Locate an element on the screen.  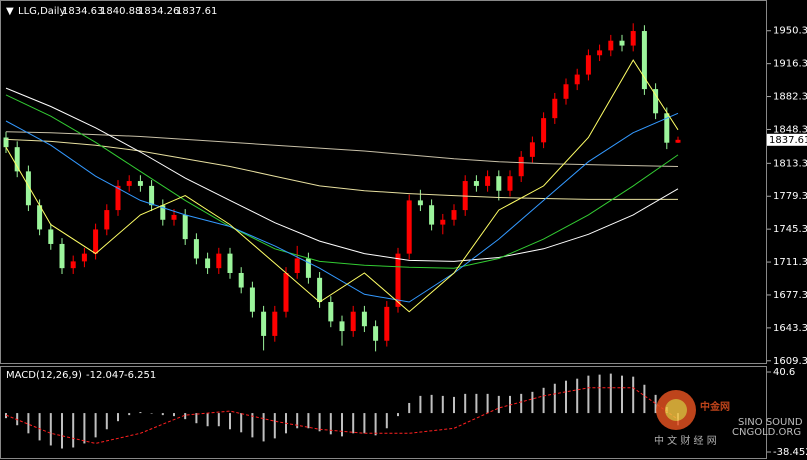
quote-close: 1837.61 is located at coordinates (196, 11).